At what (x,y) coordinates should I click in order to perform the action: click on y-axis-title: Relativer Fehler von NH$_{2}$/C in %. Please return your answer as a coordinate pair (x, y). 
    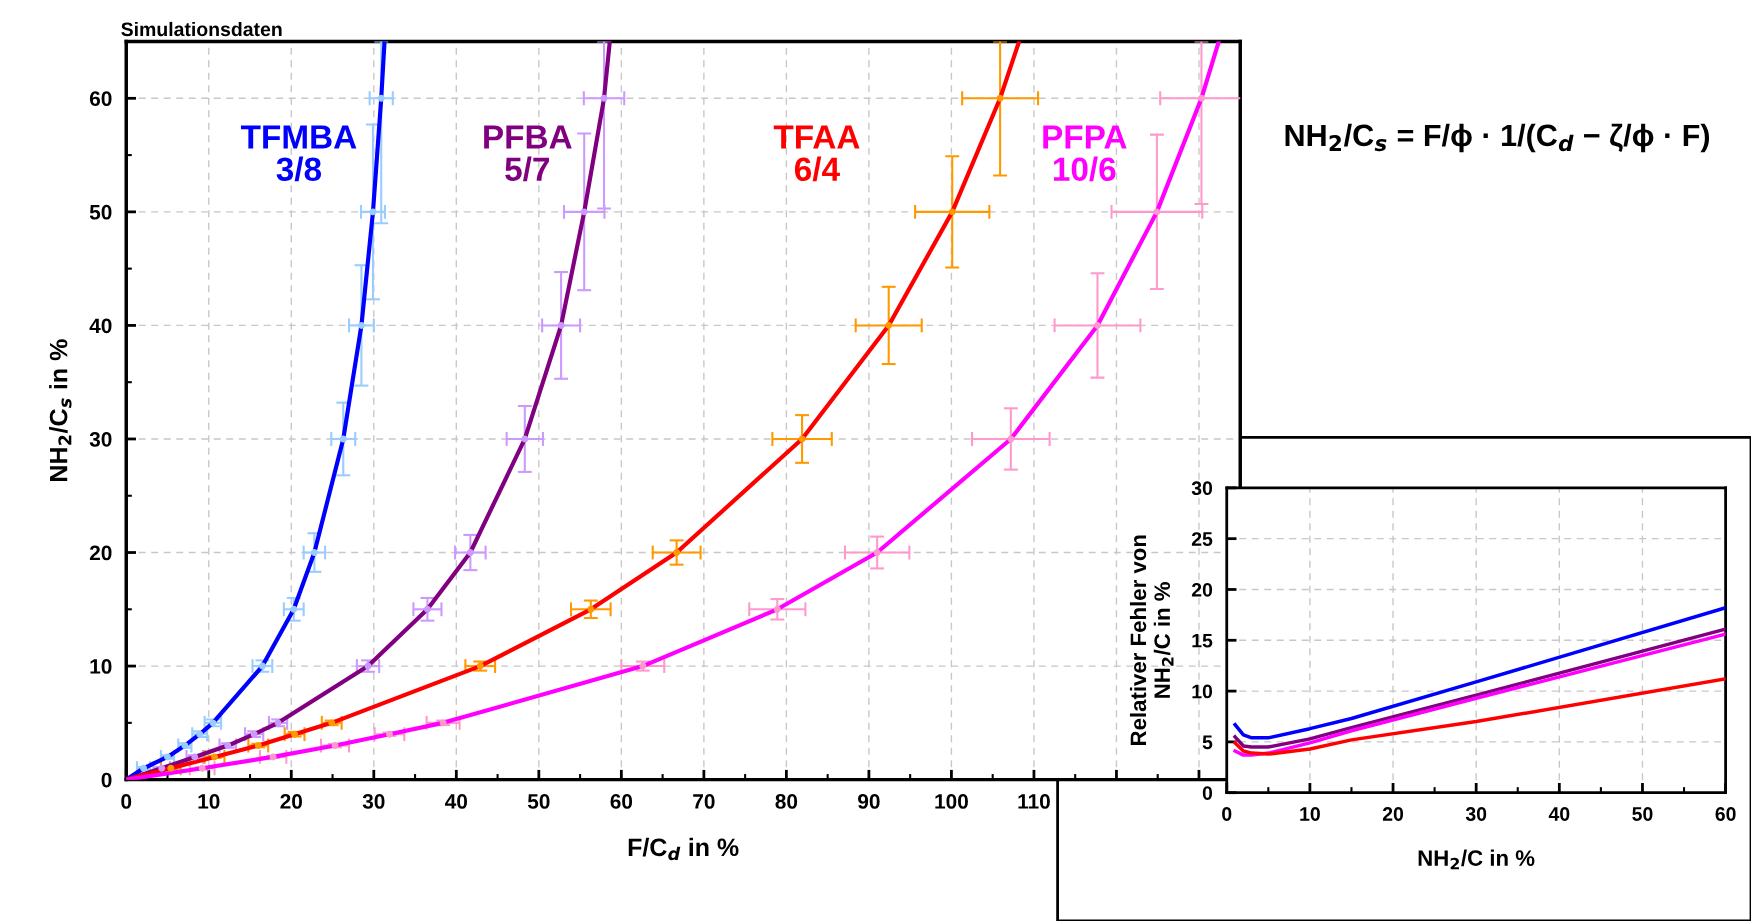
    Looking at the image, I should click on (1151, 640).